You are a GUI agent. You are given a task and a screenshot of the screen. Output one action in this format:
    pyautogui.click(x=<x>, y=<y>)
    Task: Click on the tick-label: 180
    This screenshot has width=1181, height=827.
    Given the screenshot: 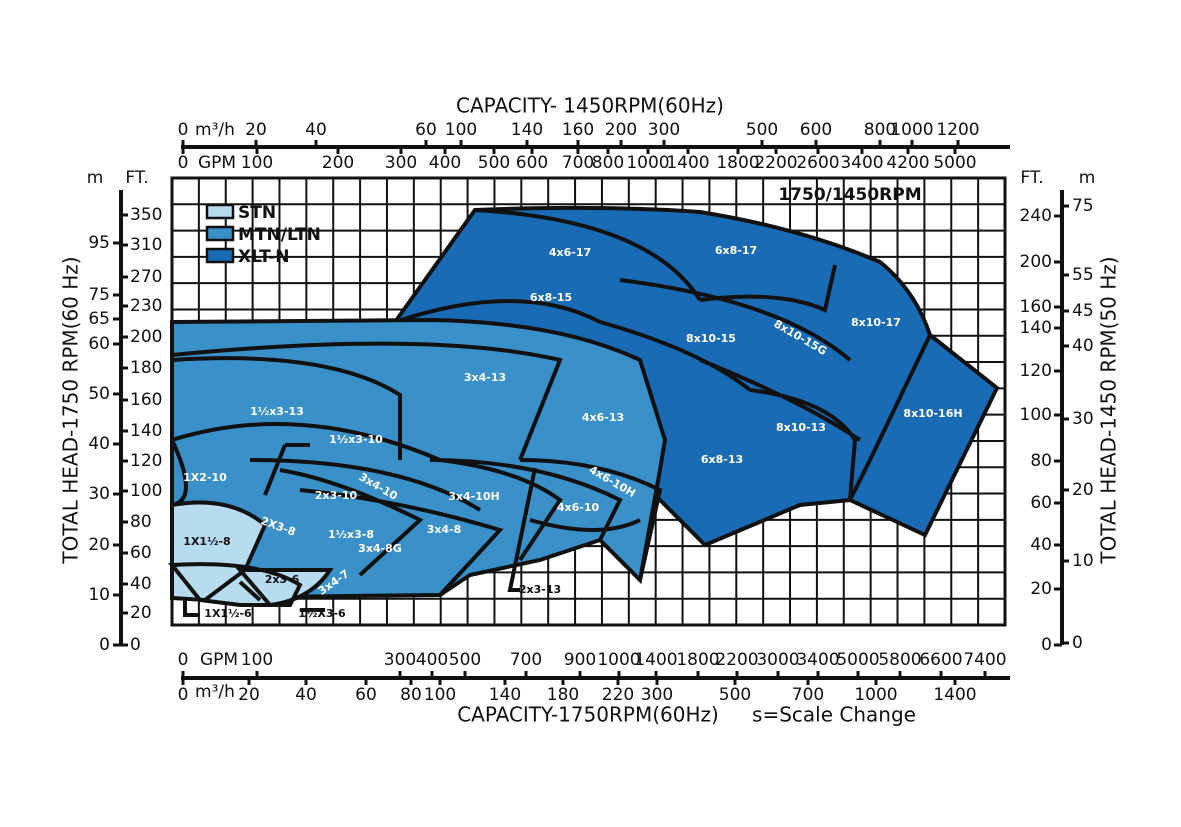 What is the action you would take?
    pyautogui.click(x=563, y=695)
    